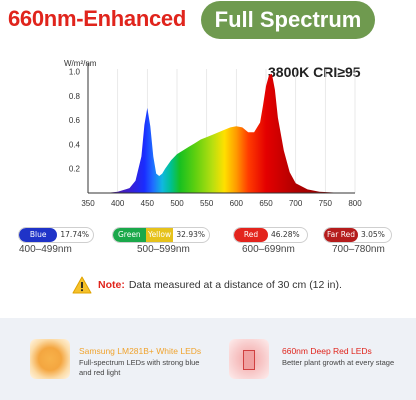 This screenshot has width=416, height=400. I want to click on band-badge: Blue 17.74%, so click(56, 235).